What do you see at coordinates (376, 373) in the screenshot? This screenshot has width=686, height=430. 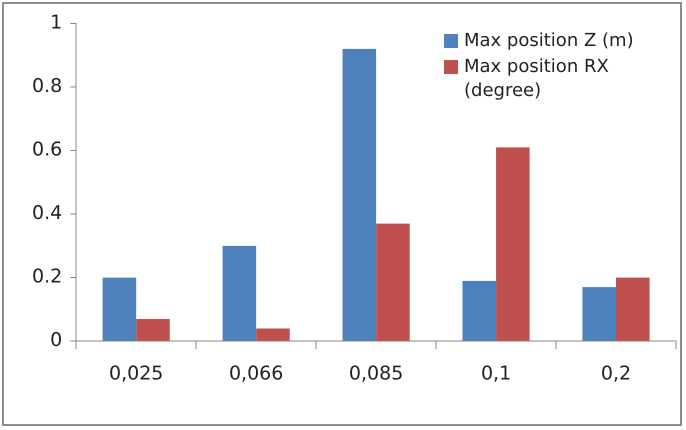 I see `x-tick-label: 0,085` at bounding box center [376, 373].